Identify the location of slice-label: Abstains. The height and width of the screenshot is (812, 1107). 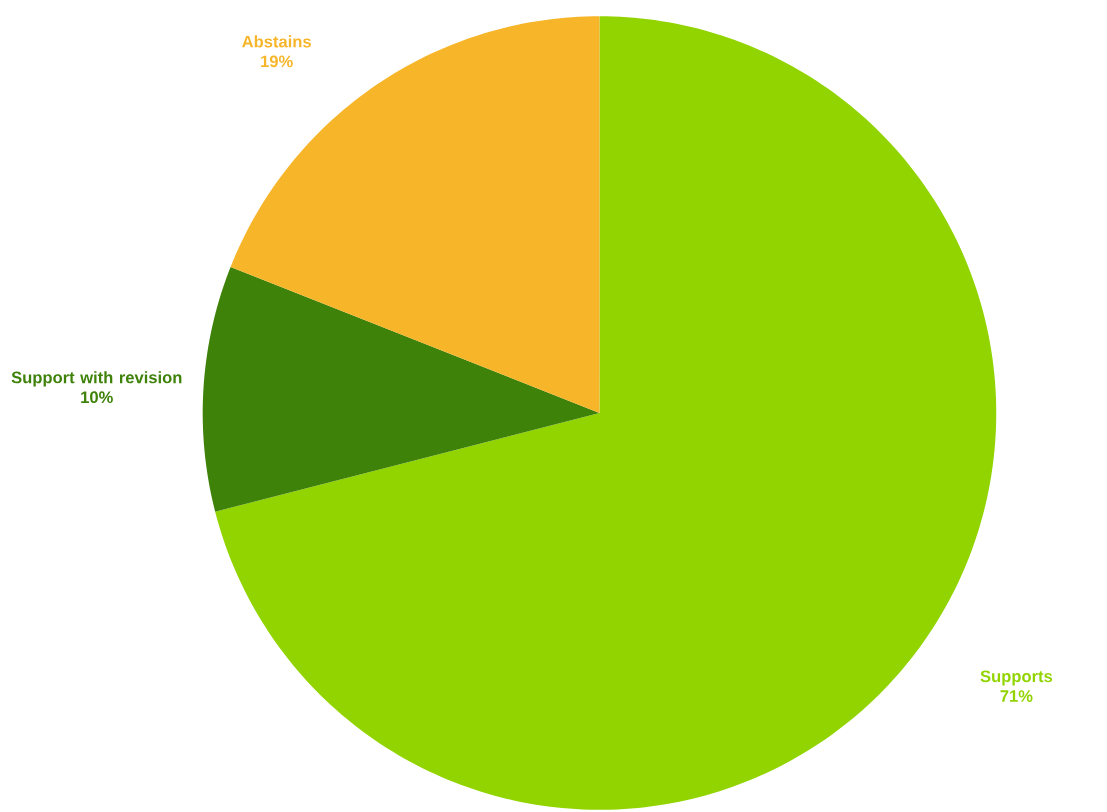
(276, 41).